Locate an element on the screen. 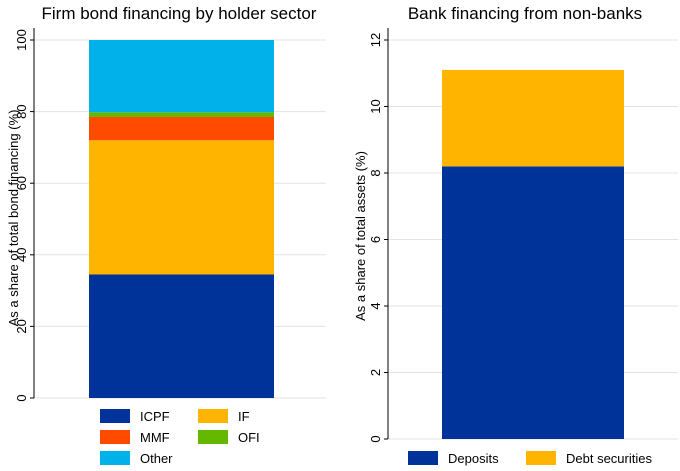  right-bar-segment-debt-securities is located at coordinates (533, 118).